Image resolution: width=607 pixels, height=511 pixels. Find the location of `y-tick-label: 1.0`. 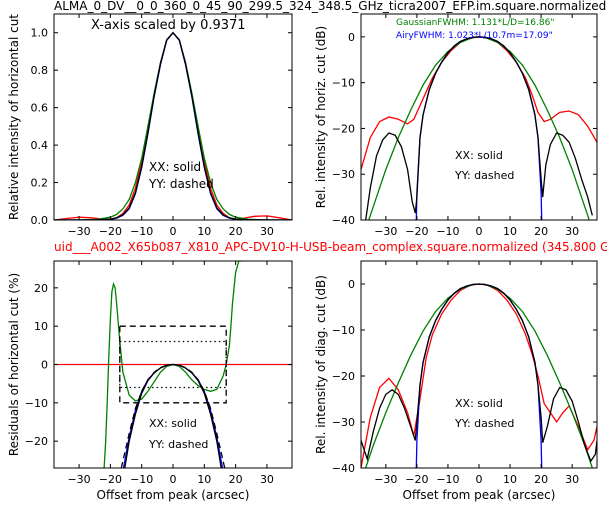

y-tick-label: 1.0 is located at coordinates (40, 33).